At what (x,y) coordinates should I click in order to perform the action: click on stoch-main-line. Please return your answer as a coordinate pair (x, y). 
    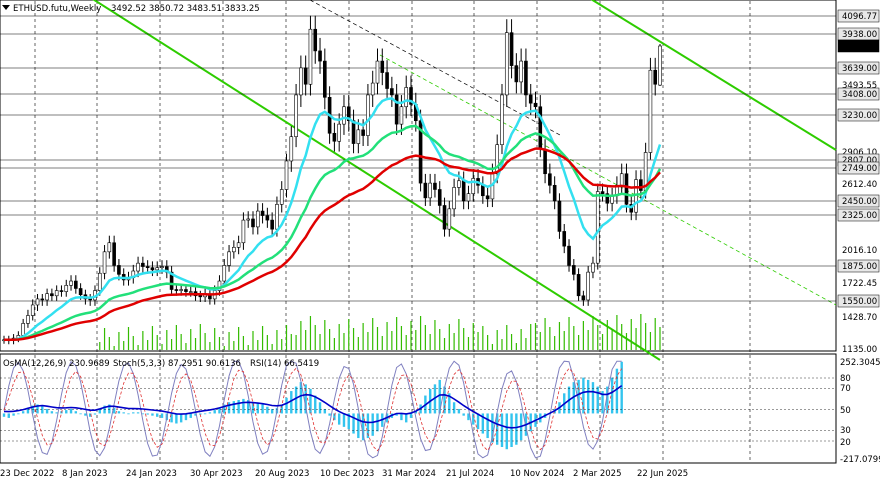
    Looking at the image, I should click on (312, 409).